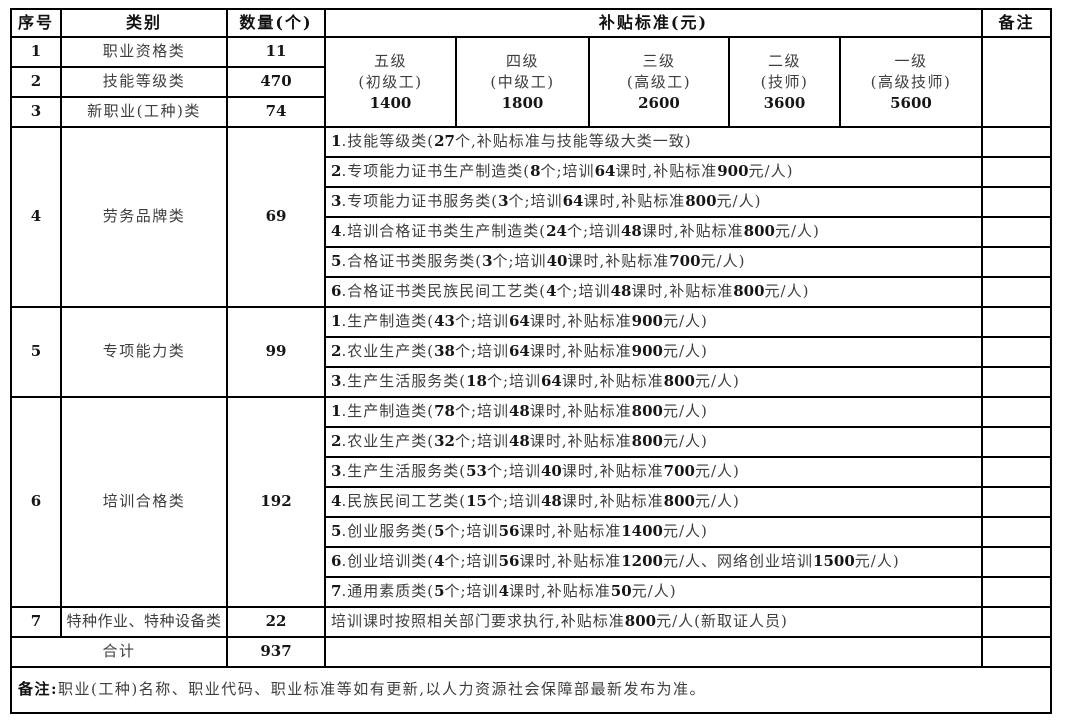 The height and width of the screenshot is (725, 1080). I want to click on seq-cell: 6, so click(36, 502).